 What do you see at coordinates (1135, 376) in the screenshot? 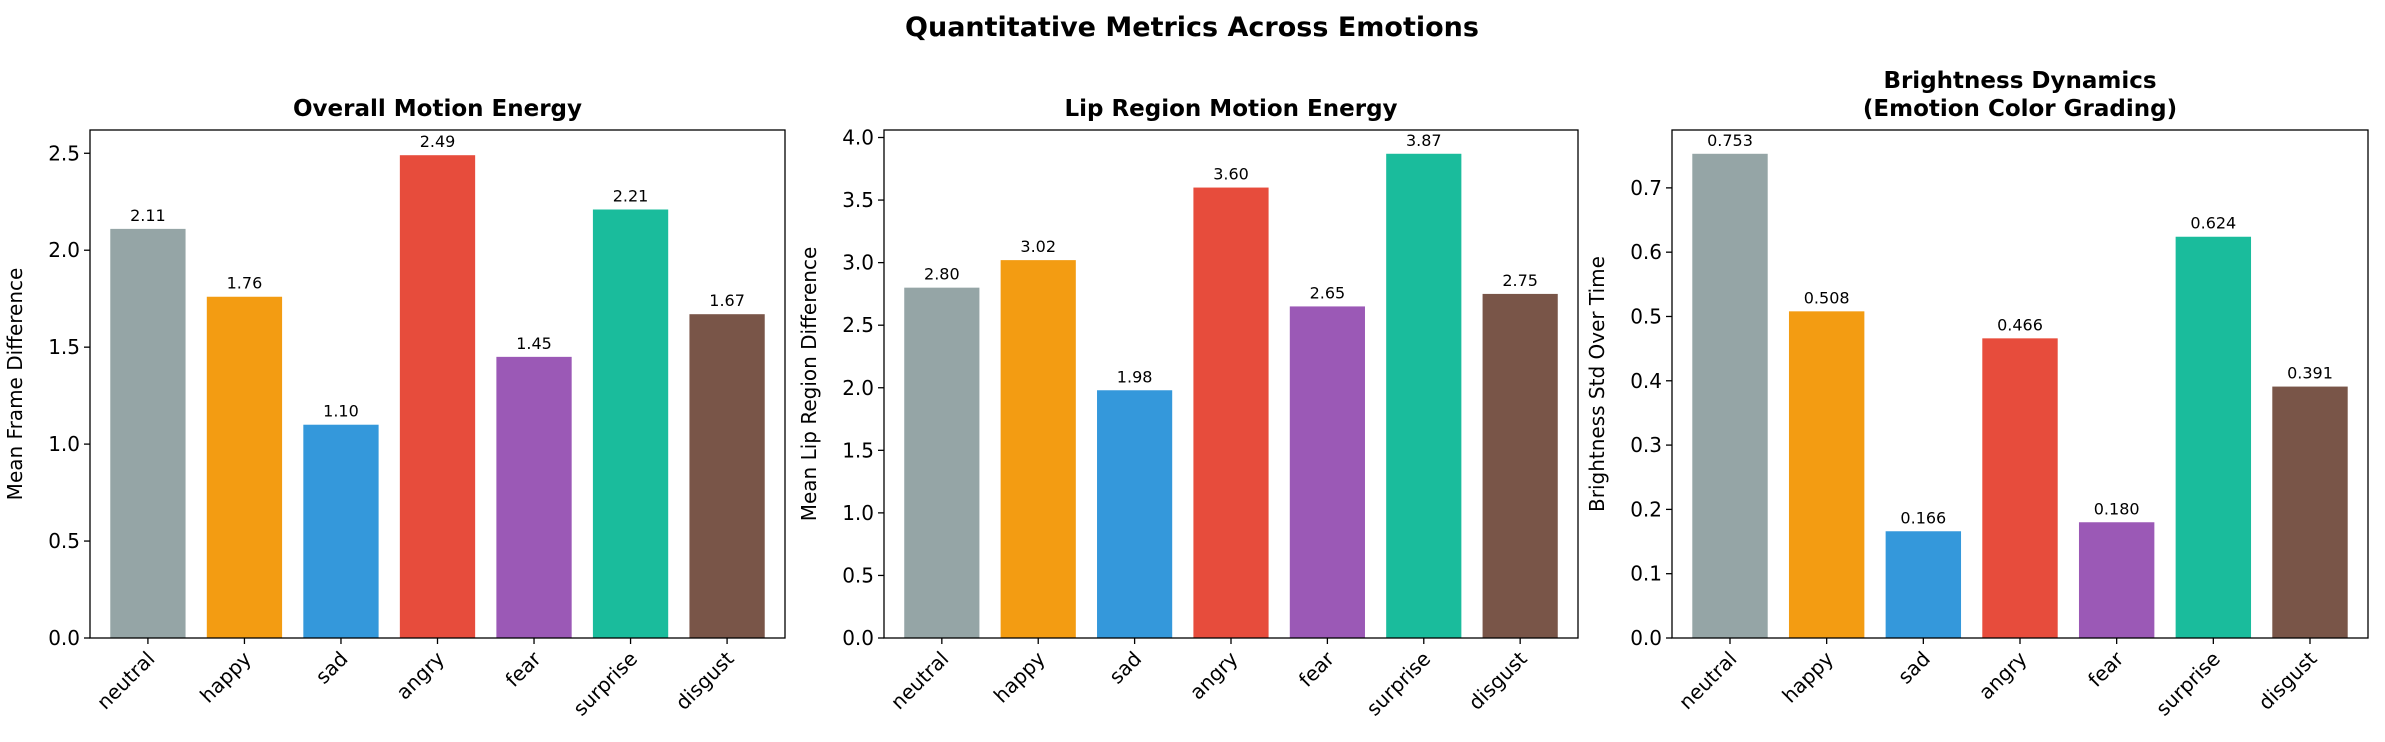
I see `value-label: 1.98` at bounding box center [1135, 376].